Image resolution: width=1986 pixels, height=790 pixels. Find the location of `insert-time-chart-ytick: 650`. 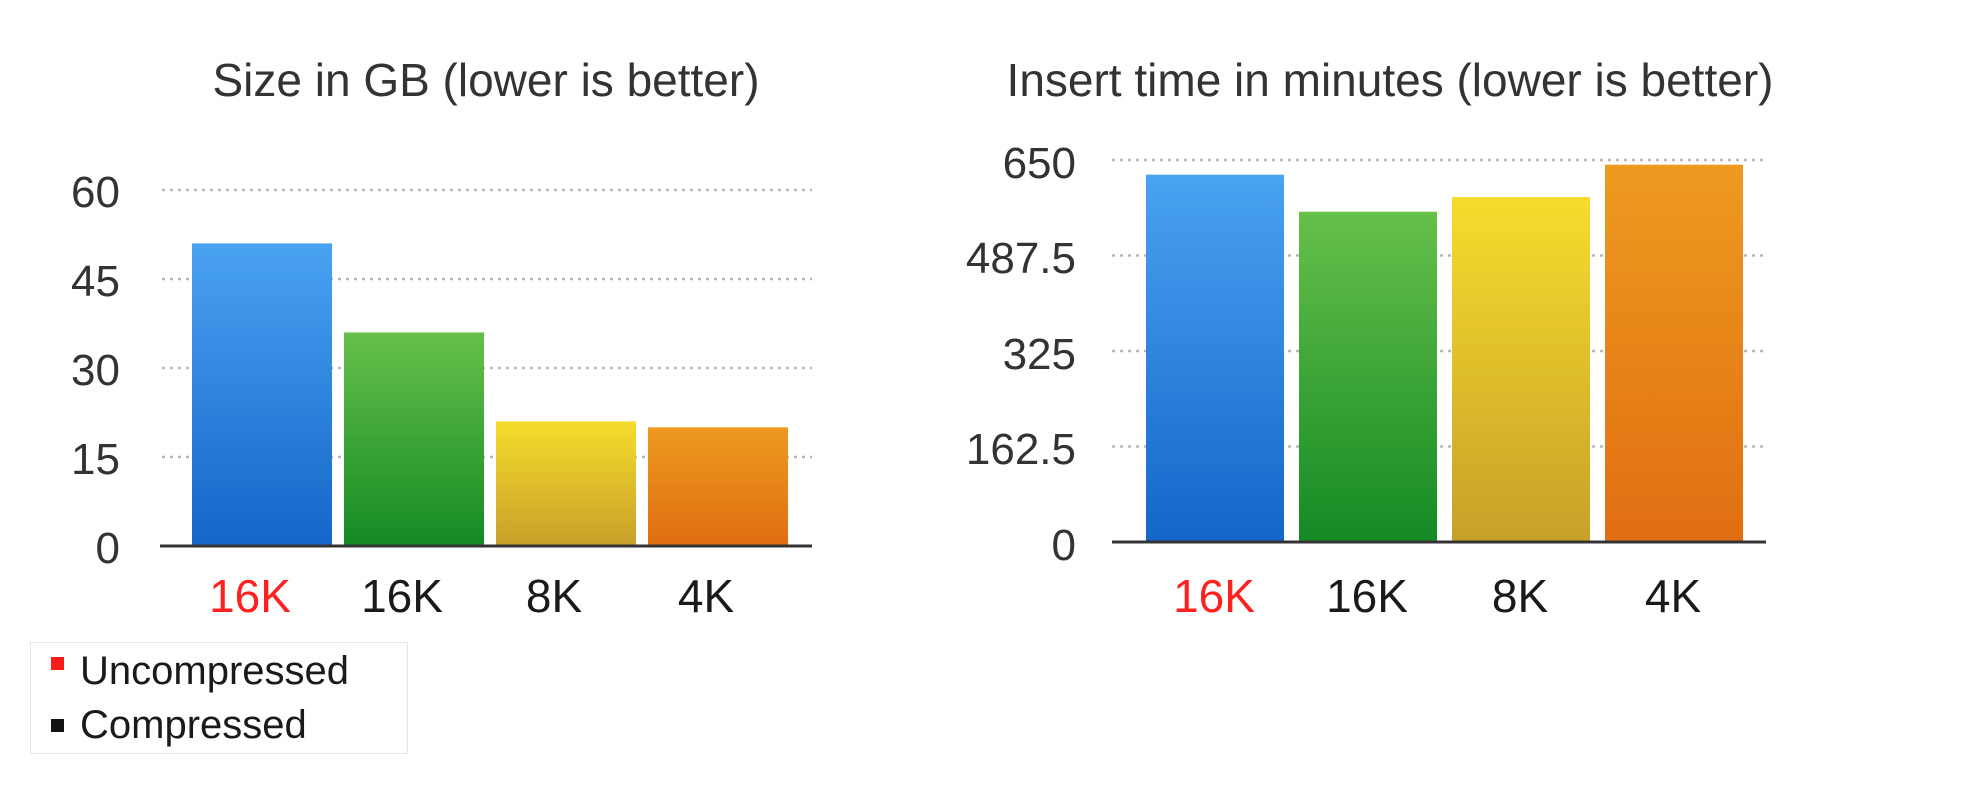

insert-time-chart-ytick: 650 is located at coordinates (1039, 163).